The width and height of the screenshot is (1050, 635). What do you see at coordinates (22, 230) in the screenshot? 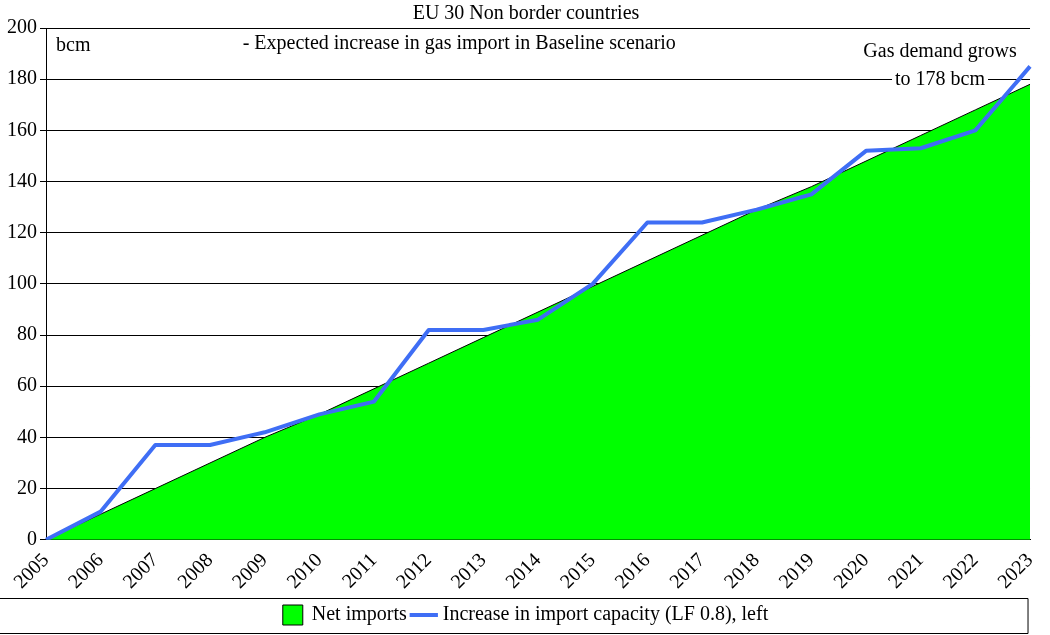
I see `y-tick-label: 120` at bounding box center [22, 230].